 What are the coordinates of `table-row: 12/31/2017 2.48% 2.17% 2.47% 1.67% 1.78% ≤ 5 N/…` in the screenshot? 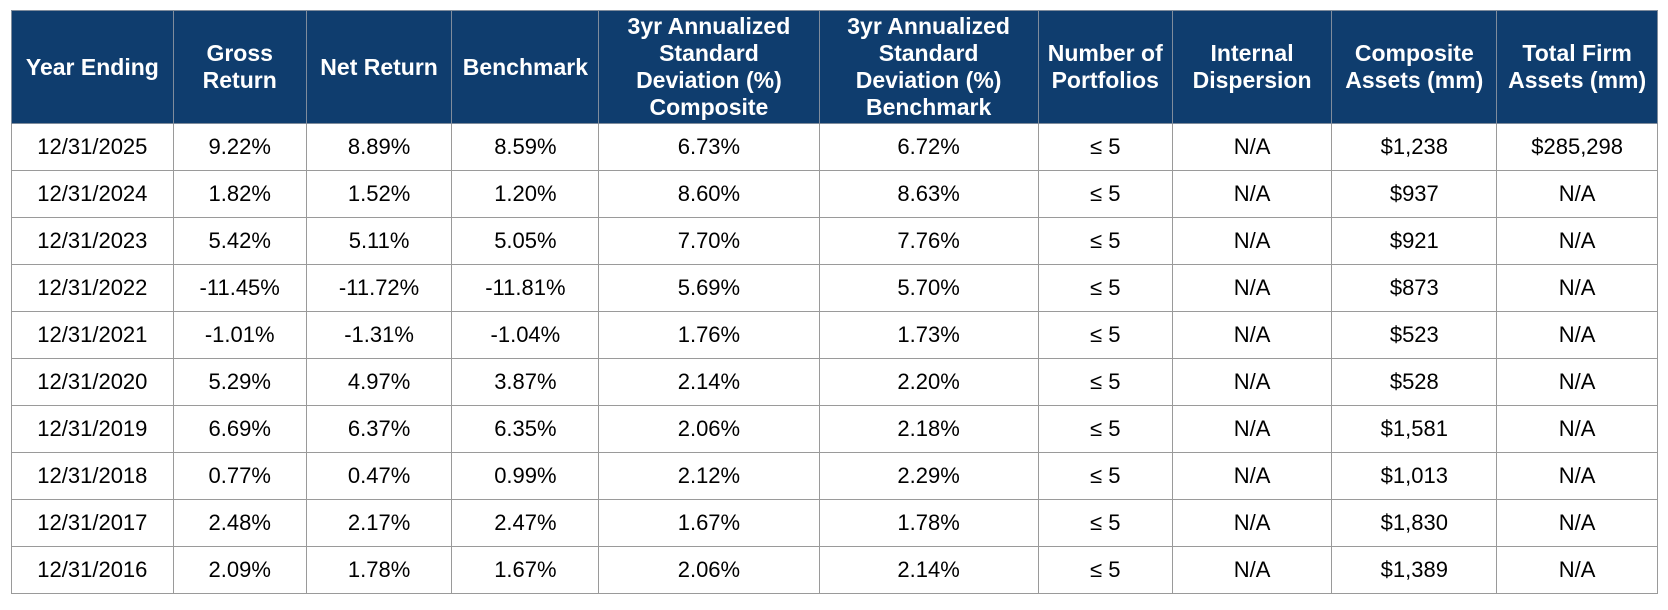 It's located at (834, 523).